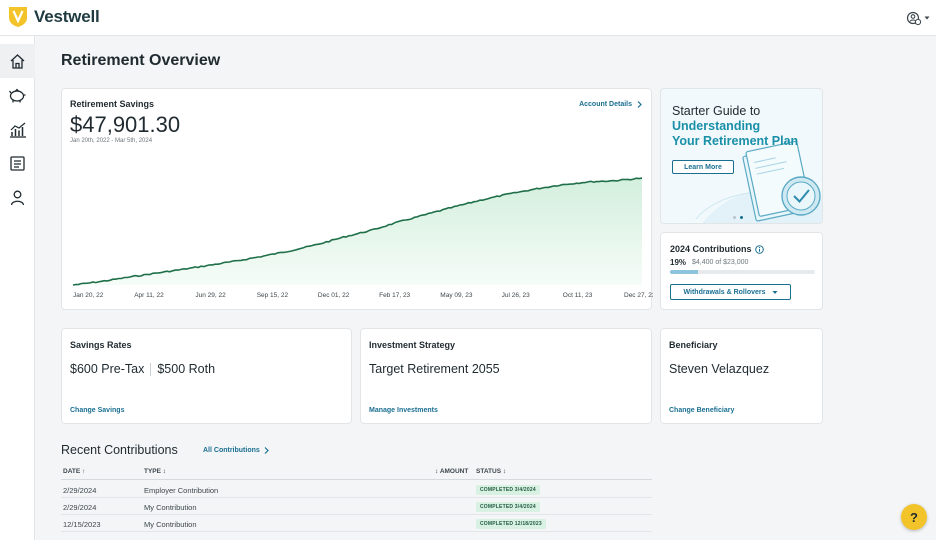 The height and width of the screenshot is (540, 936). Describe the element at coordinates (684, 272) in the screenshot. I see `contributions-progress-fill` at that location.